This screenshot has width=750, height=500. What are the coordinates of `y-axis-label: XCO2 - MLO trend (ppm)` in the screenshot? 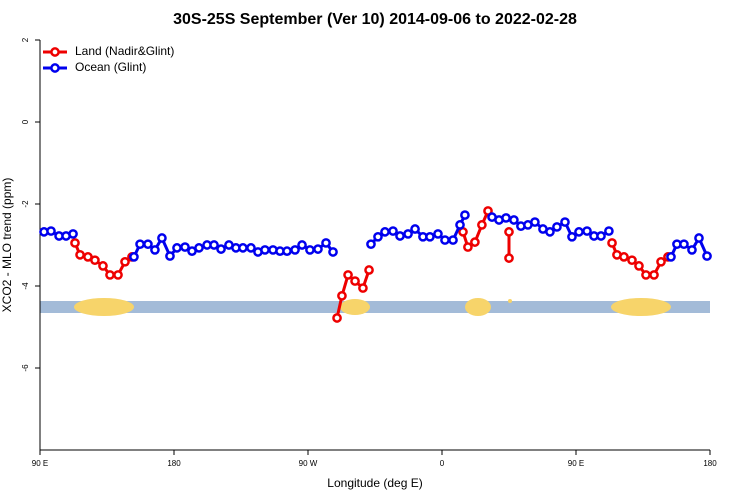 It's located at (7, 245).